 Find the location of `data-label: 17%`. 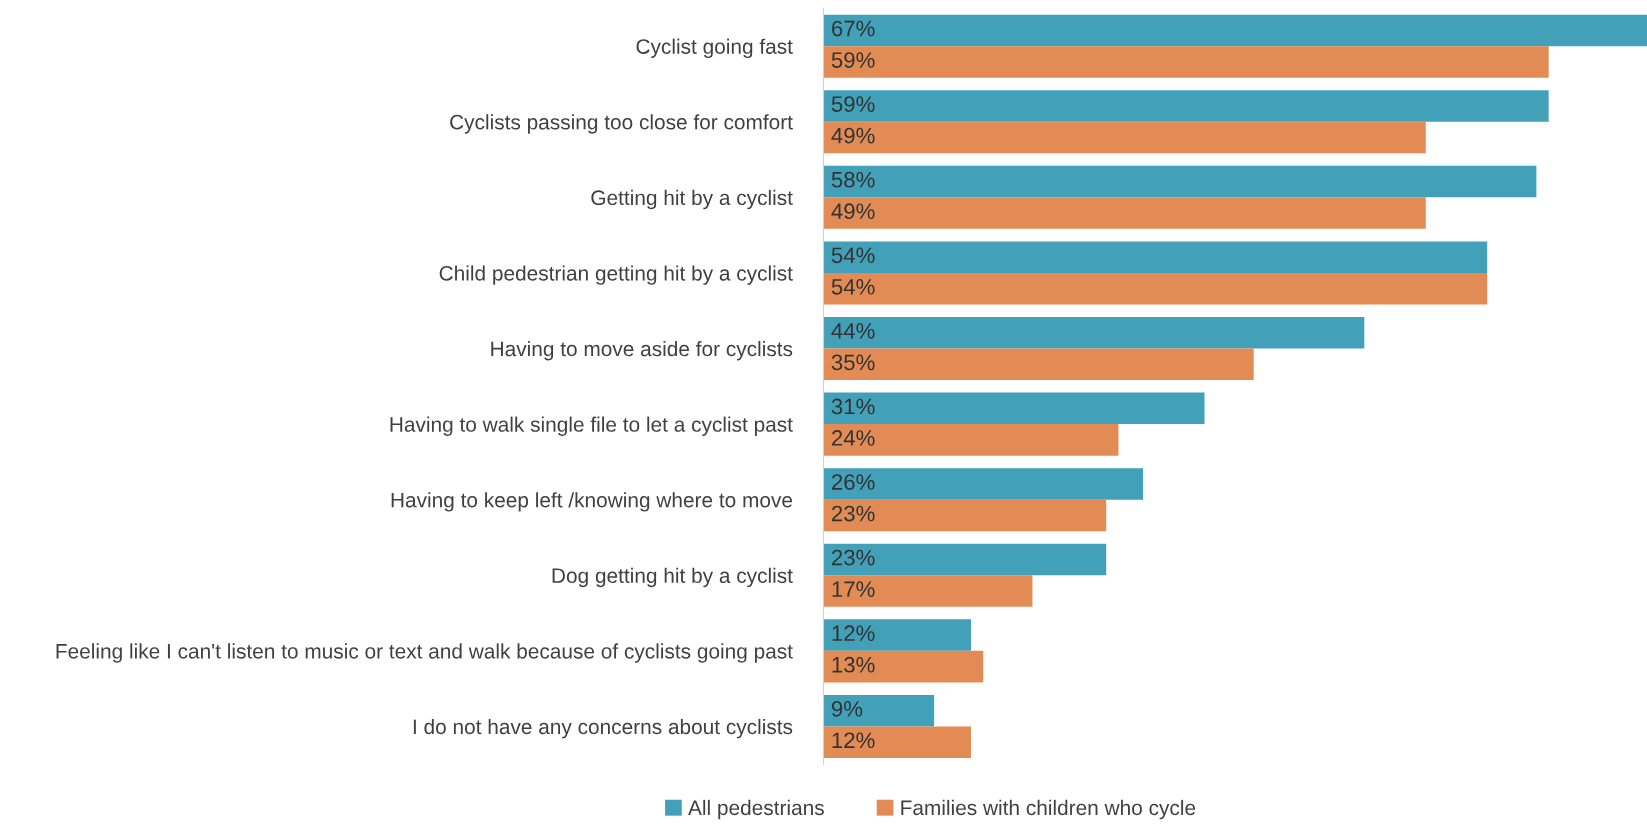

data-label: 17% is located at coordinates (853, 589).